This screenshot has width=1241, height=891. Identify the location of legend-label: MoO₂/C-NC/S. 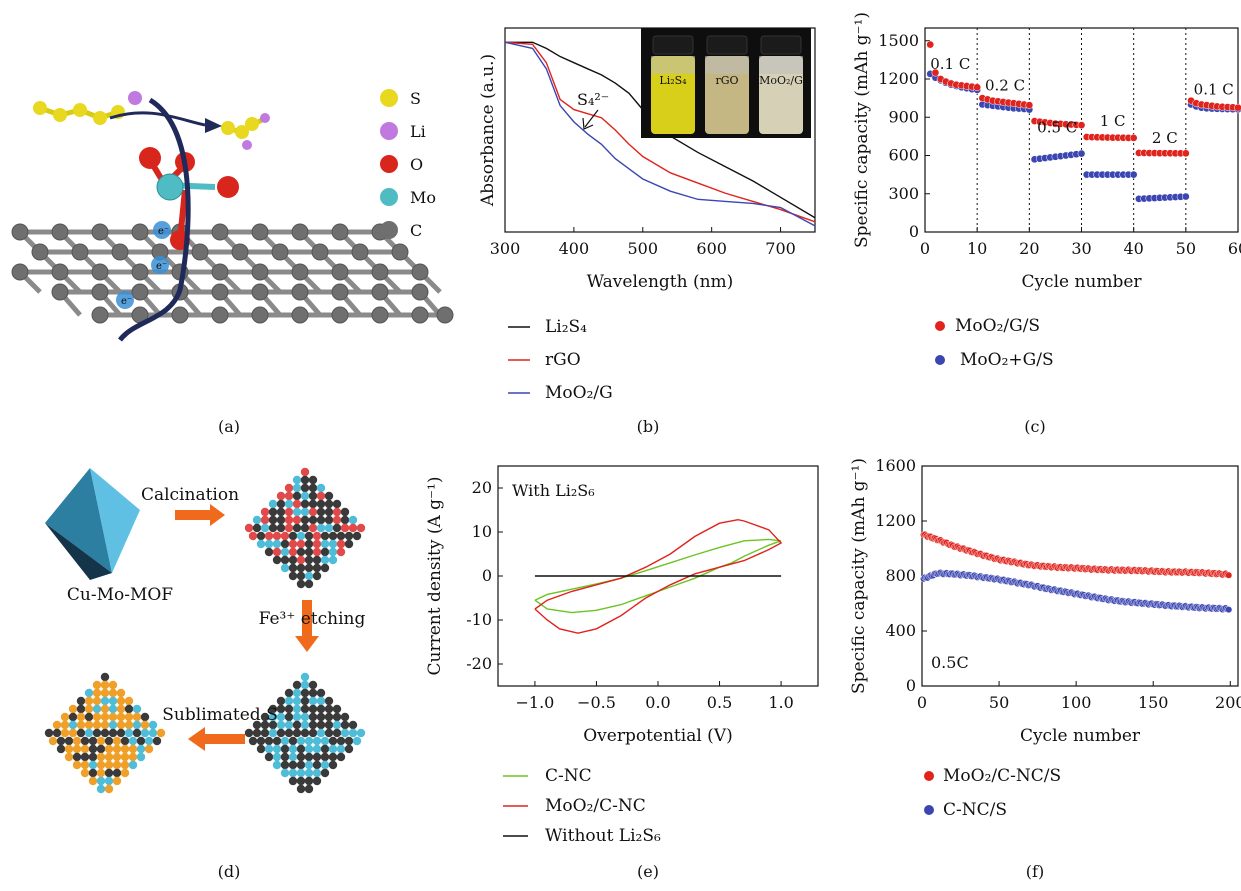
(1002, 776).